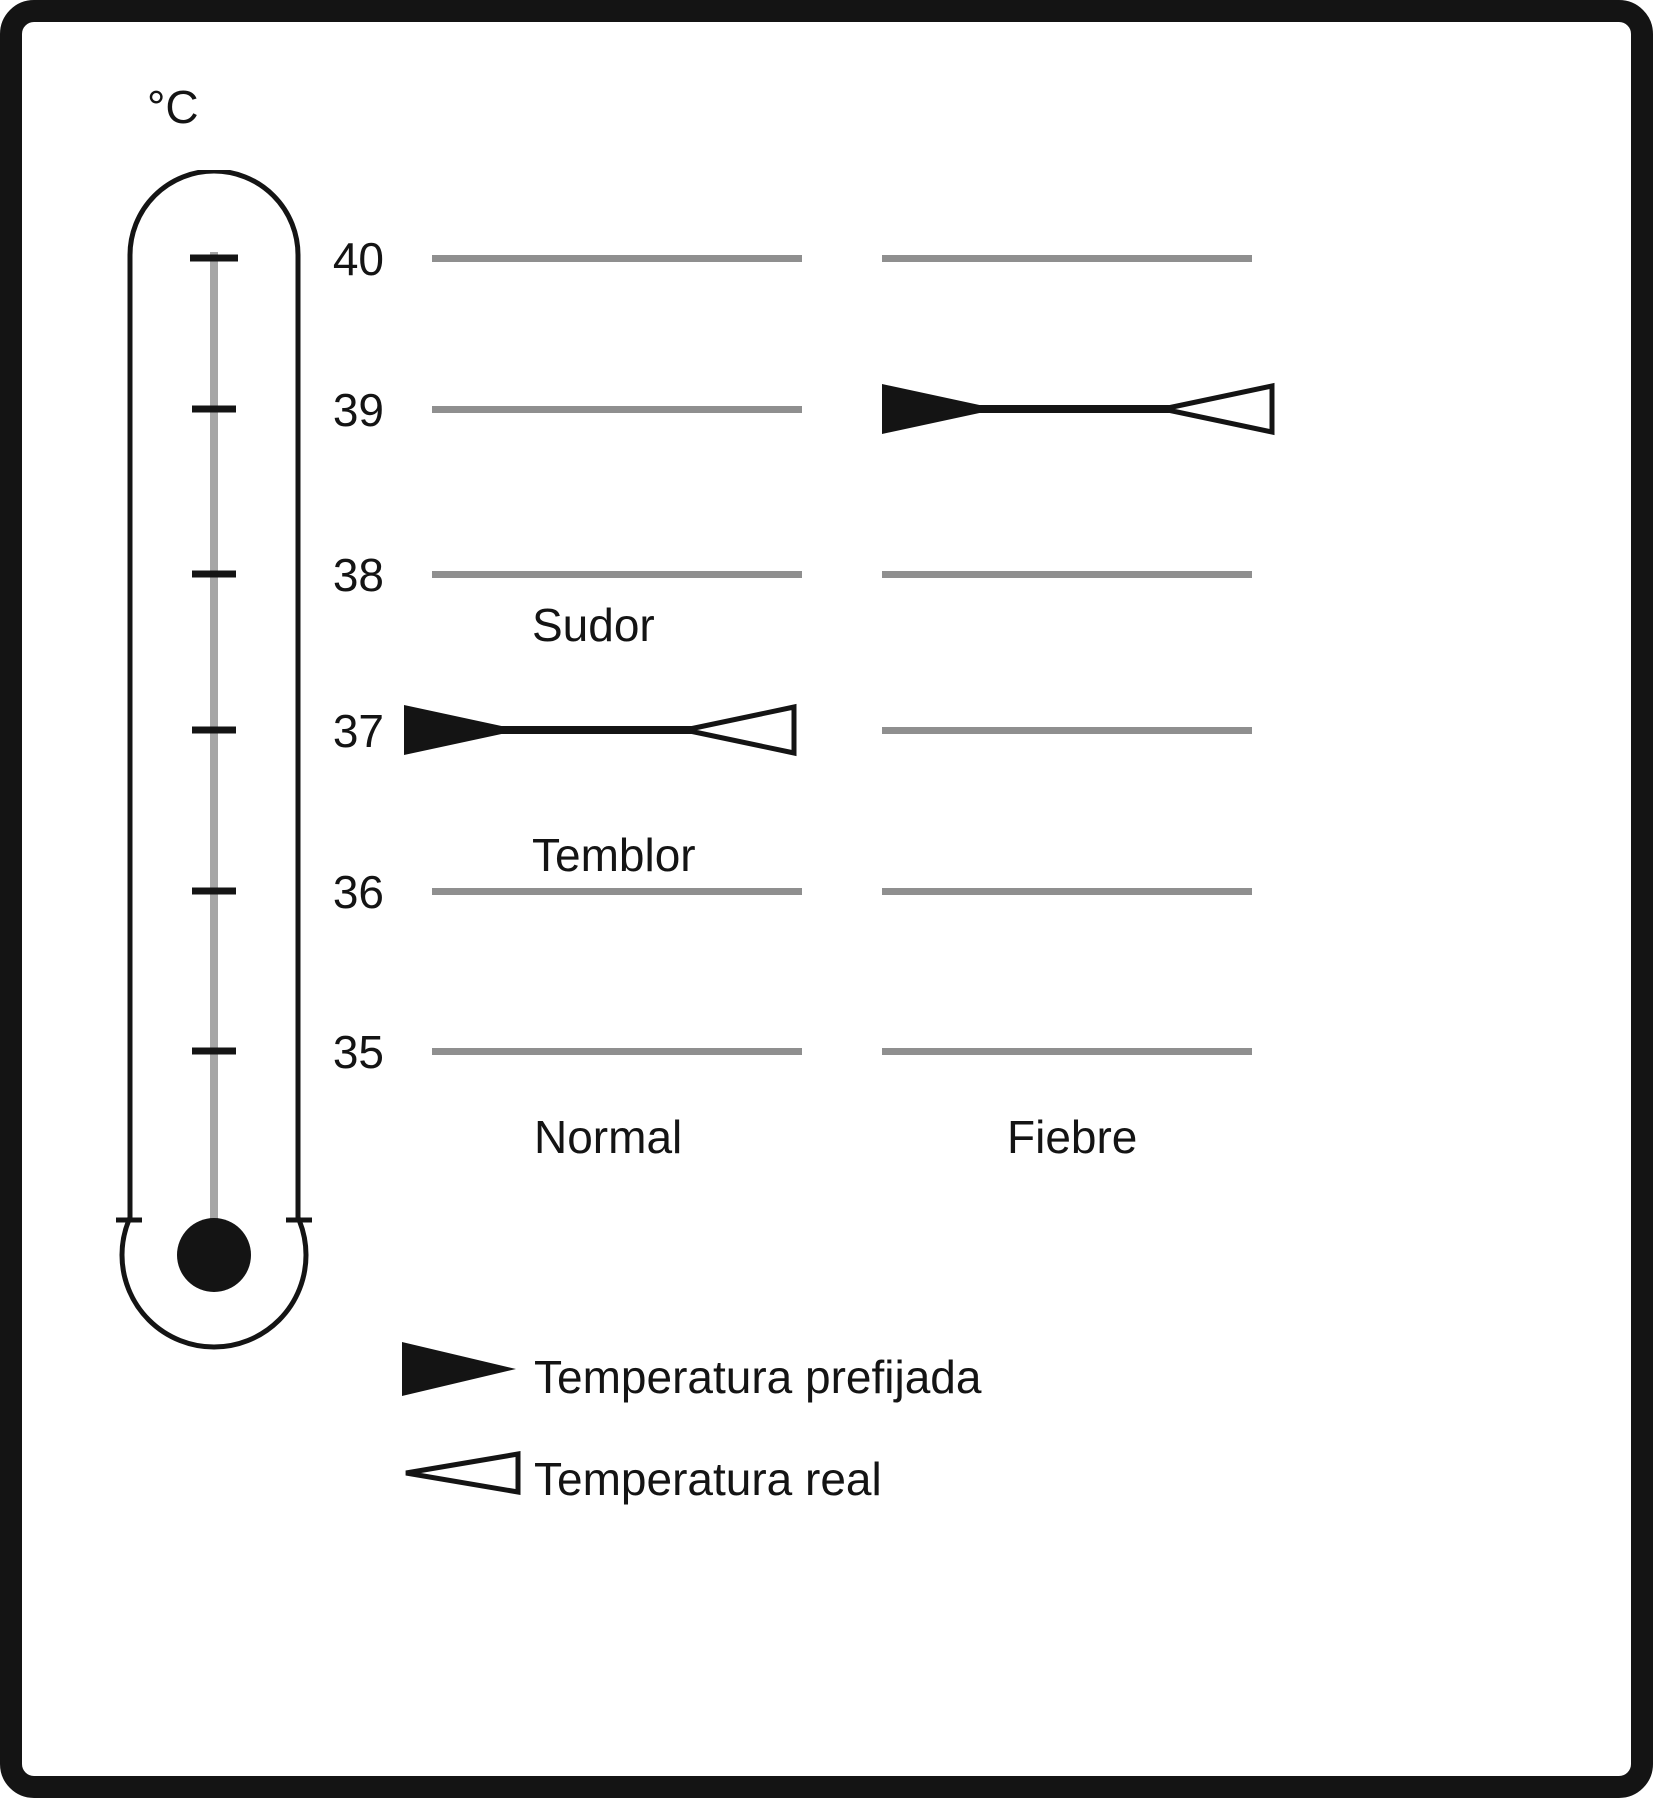 This screenshot has height=1798, width=1653. I want to click on unit-label: °C, so click(173, 107).